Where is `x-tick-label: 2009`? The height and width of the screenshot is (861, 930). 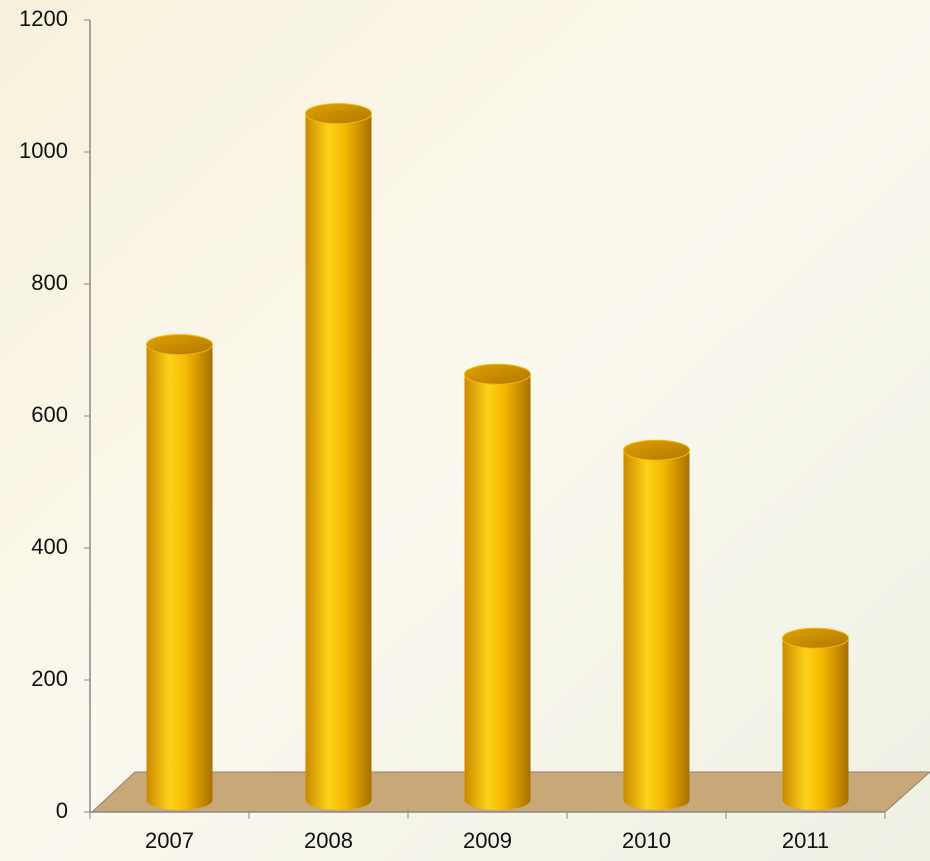
x-tick-label: 2009 is located at coordinates (487, 840).